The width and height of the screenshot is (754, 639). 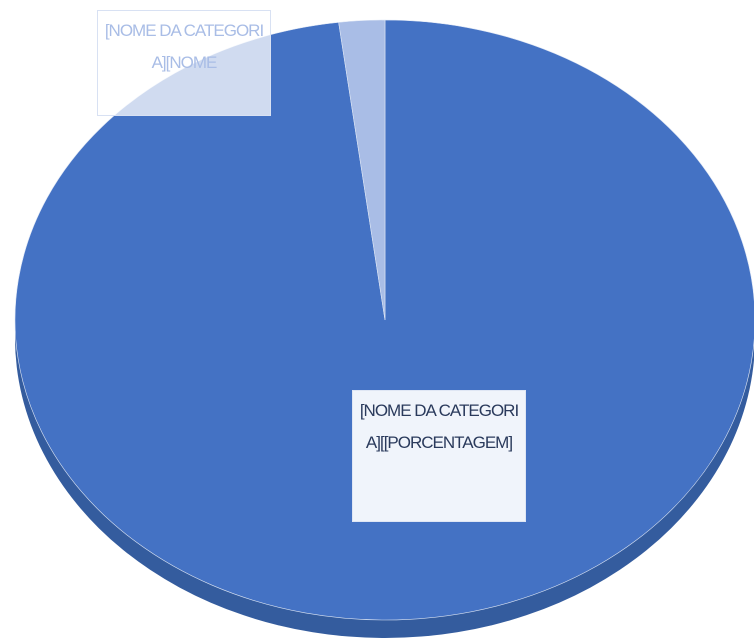 I want to click on data-label: [NOME DA CATEGORIA][NOME, so click(x=184, y=63).